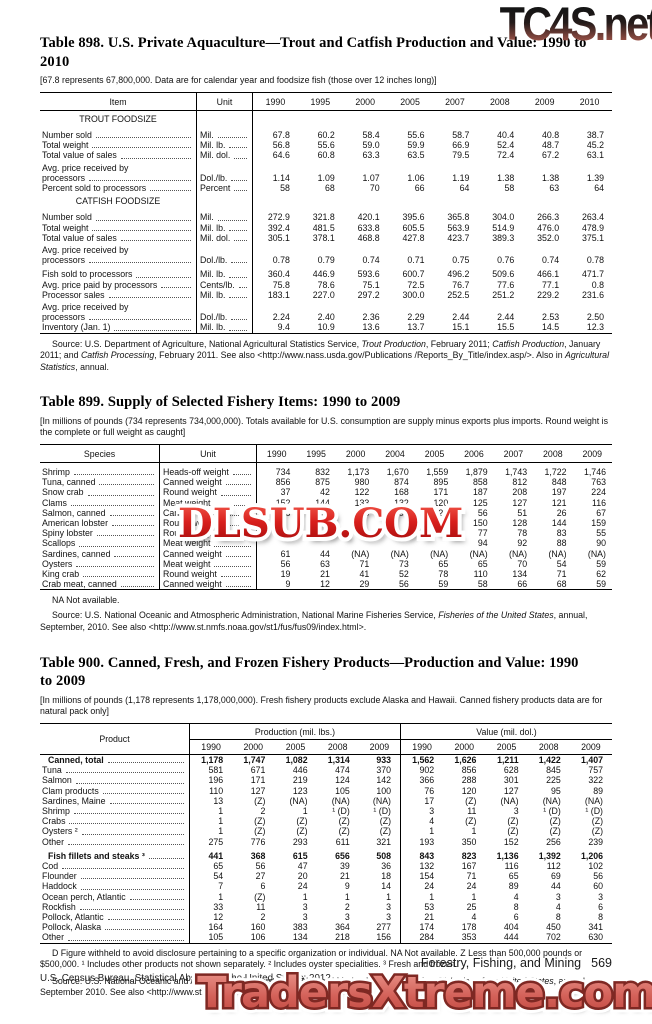 The image size is (652, 1024). Describe the element at coordinates (429, 800) in the screenshot. I see `value-value-cell: 17` at that location.